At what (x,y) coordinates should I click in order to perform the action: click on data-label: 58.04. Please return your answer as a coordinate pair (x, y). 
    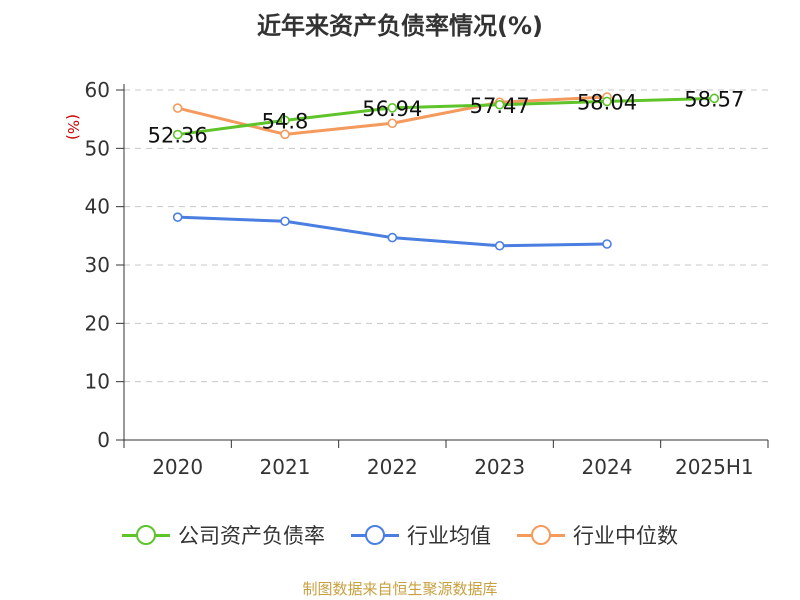
    Looking at the image, I should click on (607, 102).